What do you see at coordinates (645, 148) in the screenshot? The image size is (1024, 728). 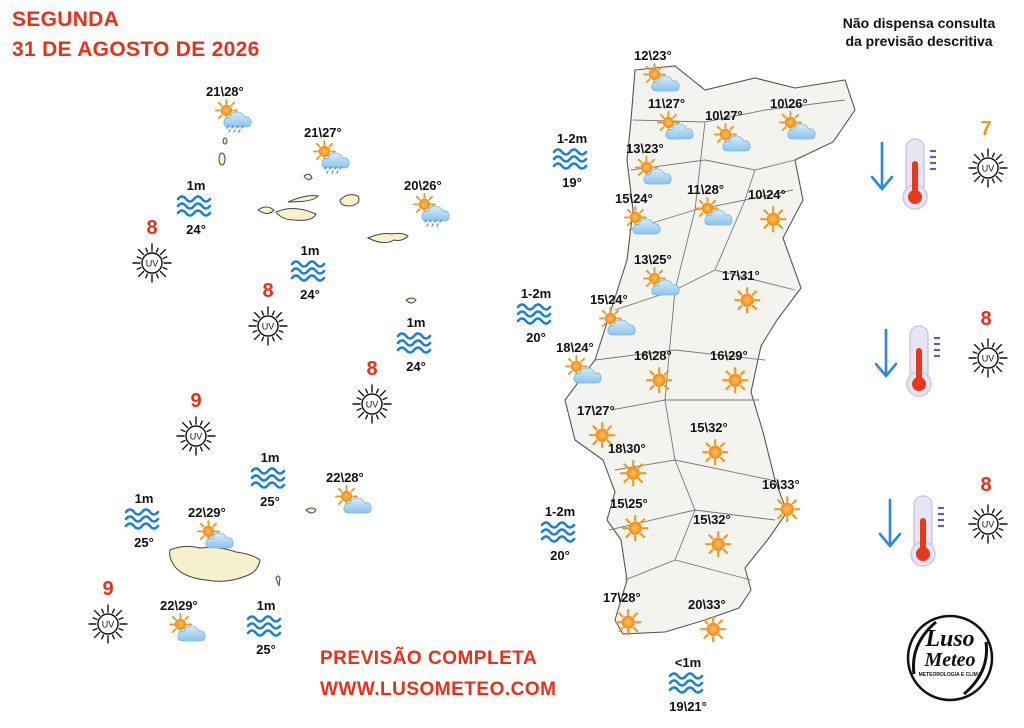 I see `city-forecast-temp: 13\23°` at bounding box center [645, 148].